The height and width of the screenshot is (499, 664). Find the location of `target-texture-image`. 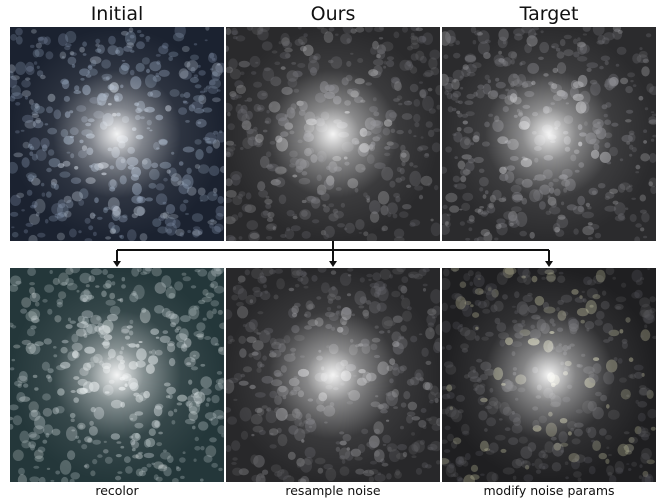

target-texture-image is located at coordinates (549, 134).